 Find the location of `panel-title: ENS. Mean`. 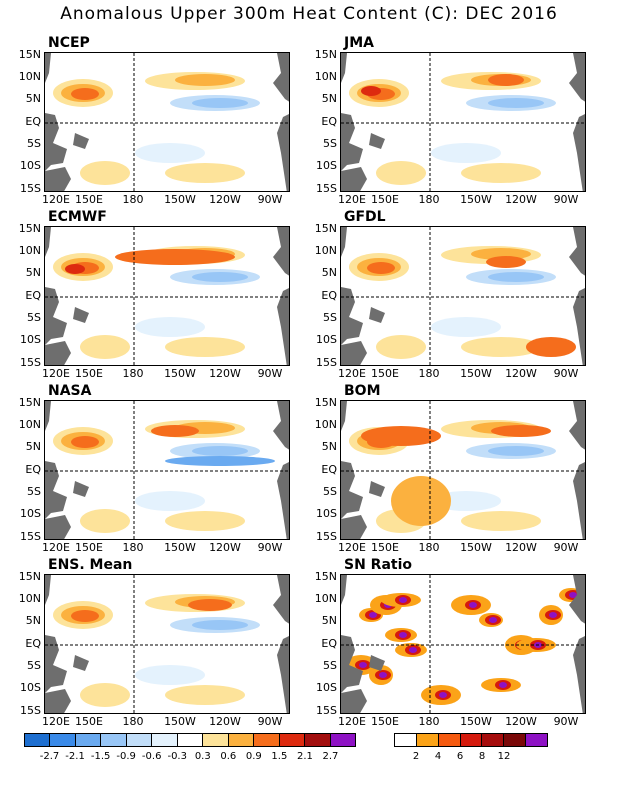

panel-title: ENS. Mean is located at coordinates (90, 565).